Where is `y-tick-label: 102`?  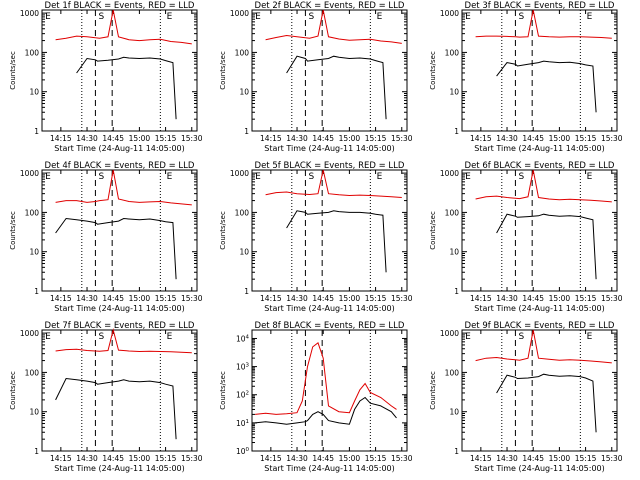
y-tick-label: 102 is located at coordinates (242, 395).